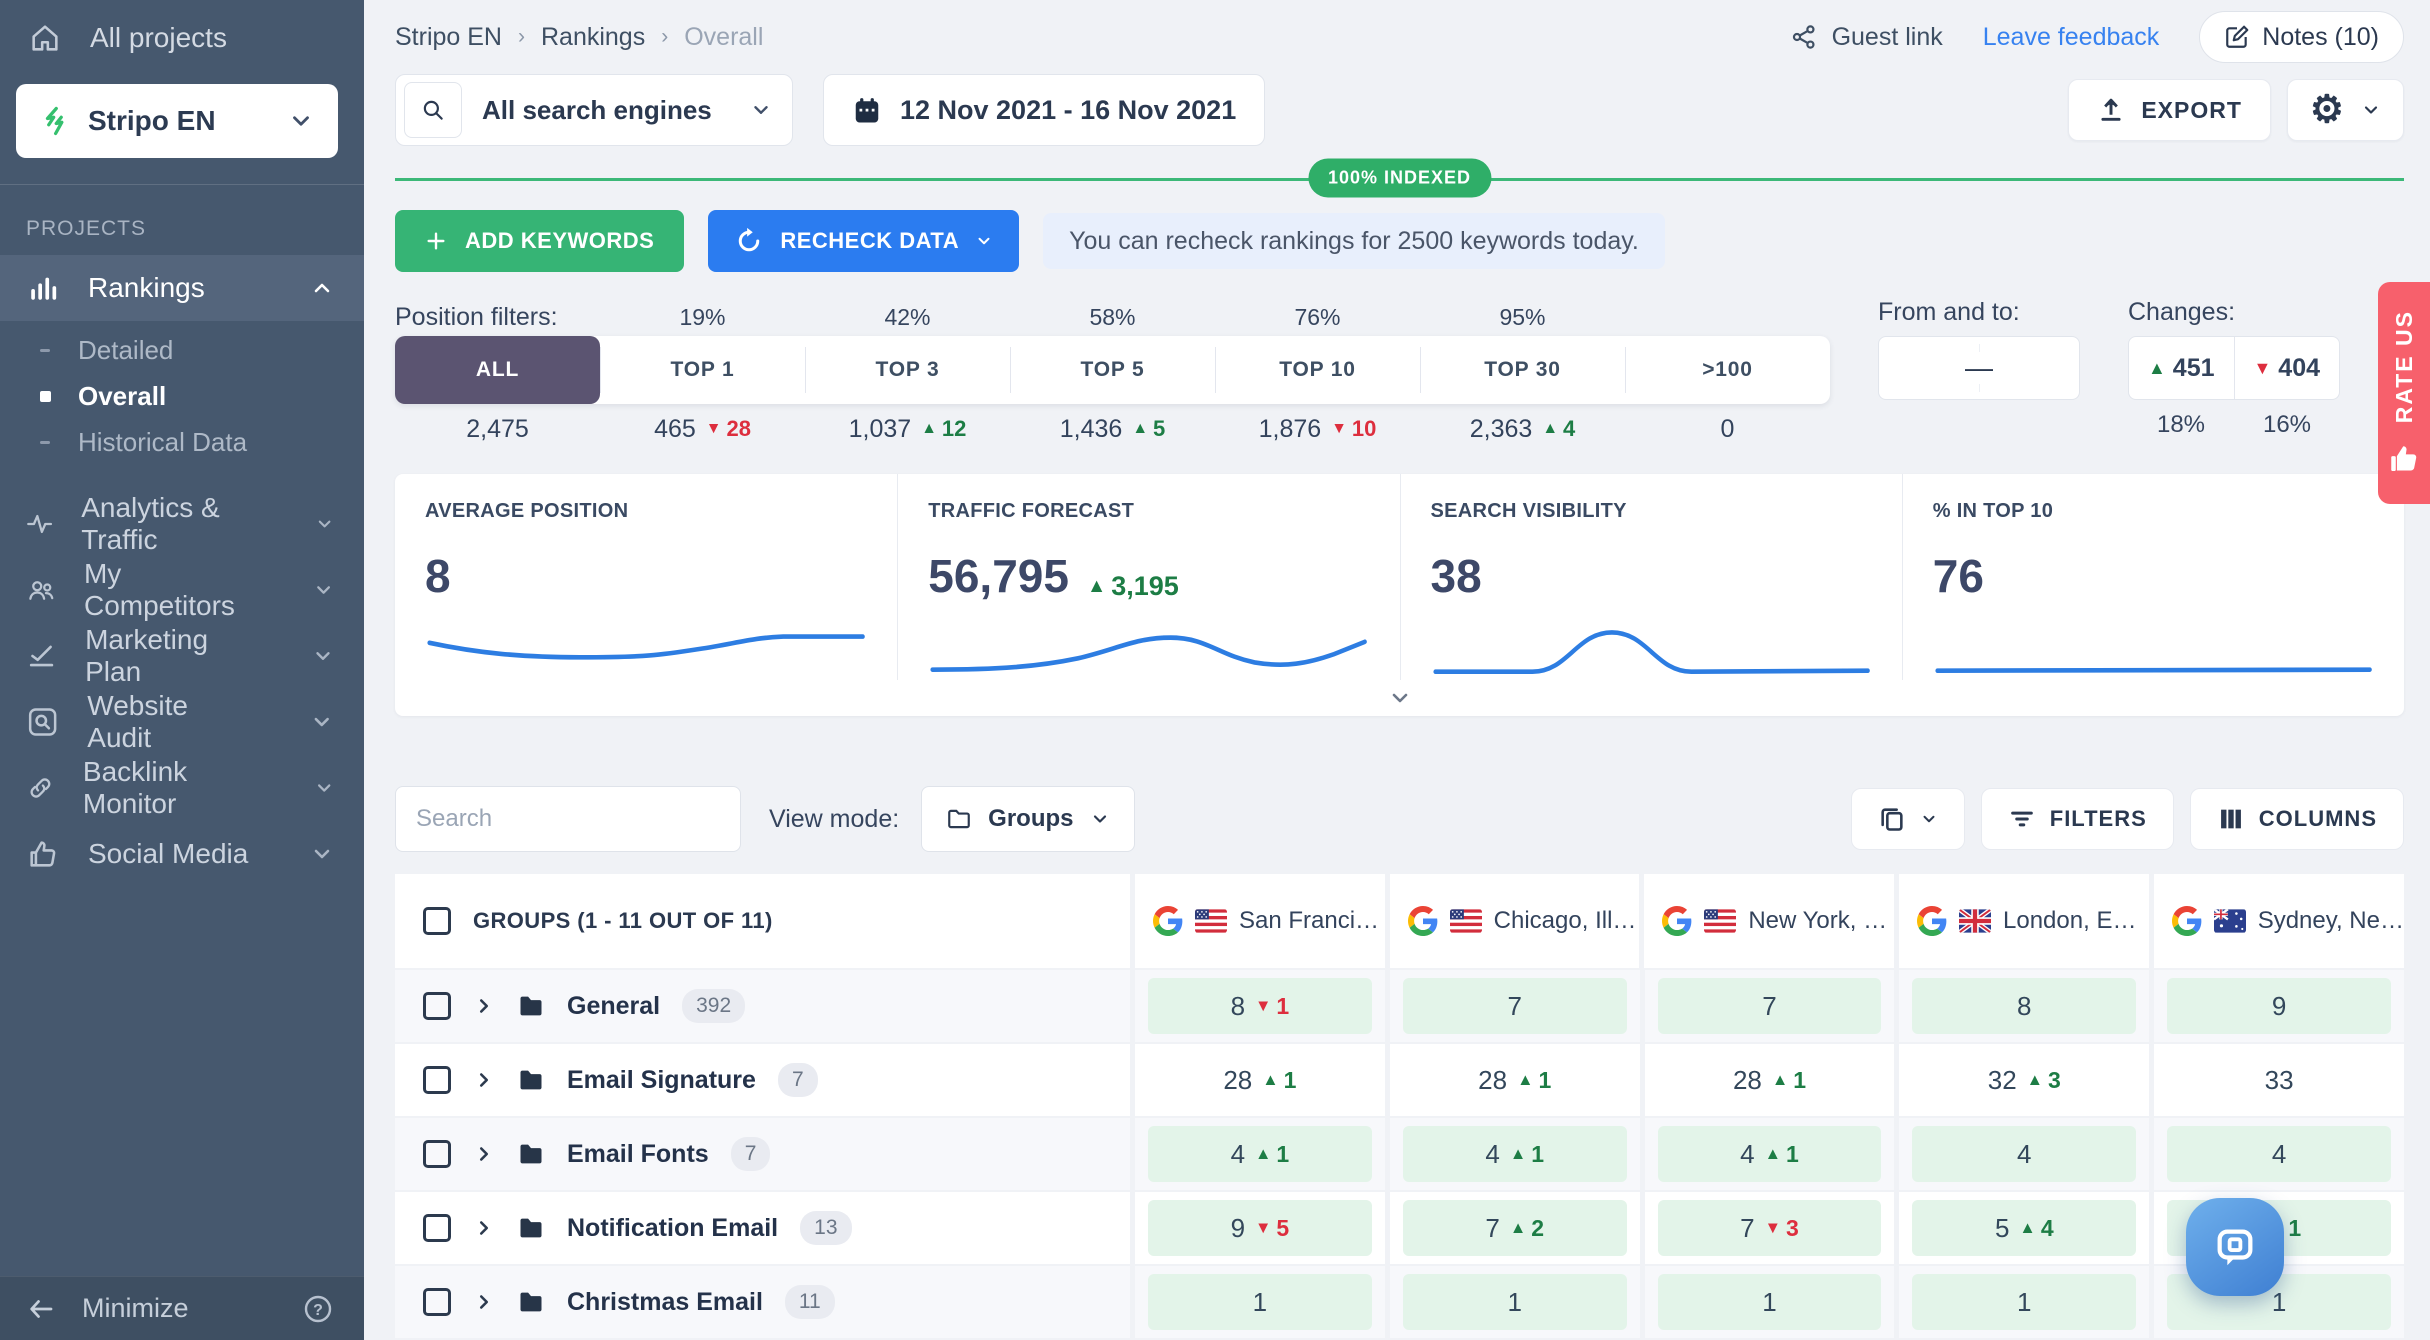  What do you see at coordinates (1260, 1006) in the screenshot?
I see `rank-cell: 81` at bounding box center [1260, 1006].